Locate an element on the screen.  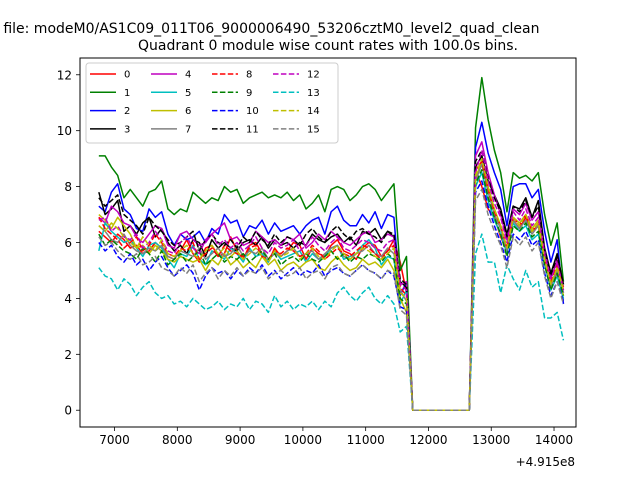
y-tick-label: 6 is located at coordinates (68, 243).